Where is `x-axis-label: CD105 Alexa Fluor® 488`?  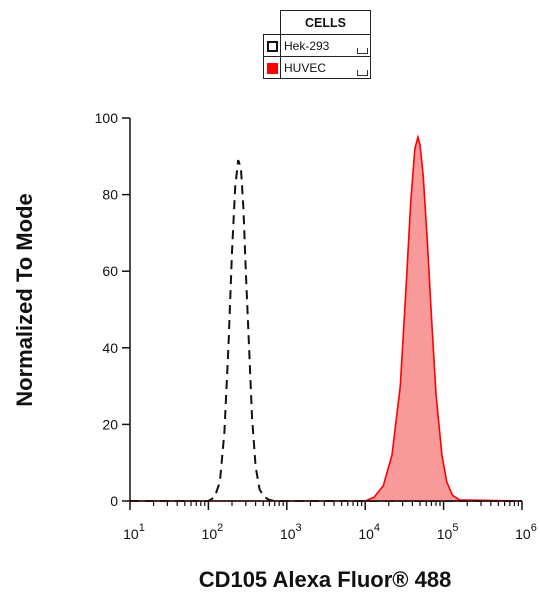
x-axis-label: CD105 Alexa Fluor® 488 is located at coordinates (325, 579).